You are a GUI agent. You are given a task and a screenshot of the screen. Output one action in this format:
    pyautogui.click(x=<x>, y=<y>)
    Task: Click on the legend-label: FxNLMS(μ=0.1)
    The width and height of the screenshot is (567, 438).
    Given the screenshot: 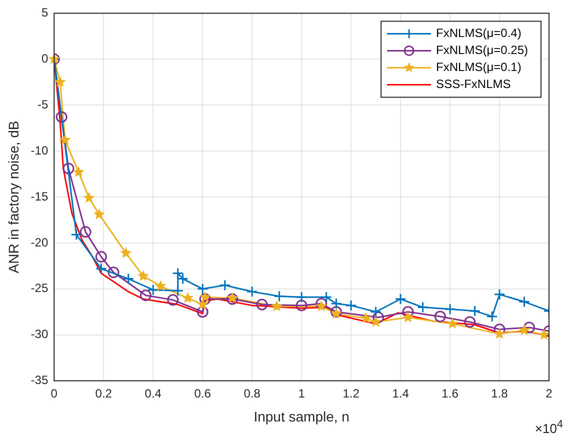 What is the action you would take?
    pyautogui.click(x=479, y=67)
    